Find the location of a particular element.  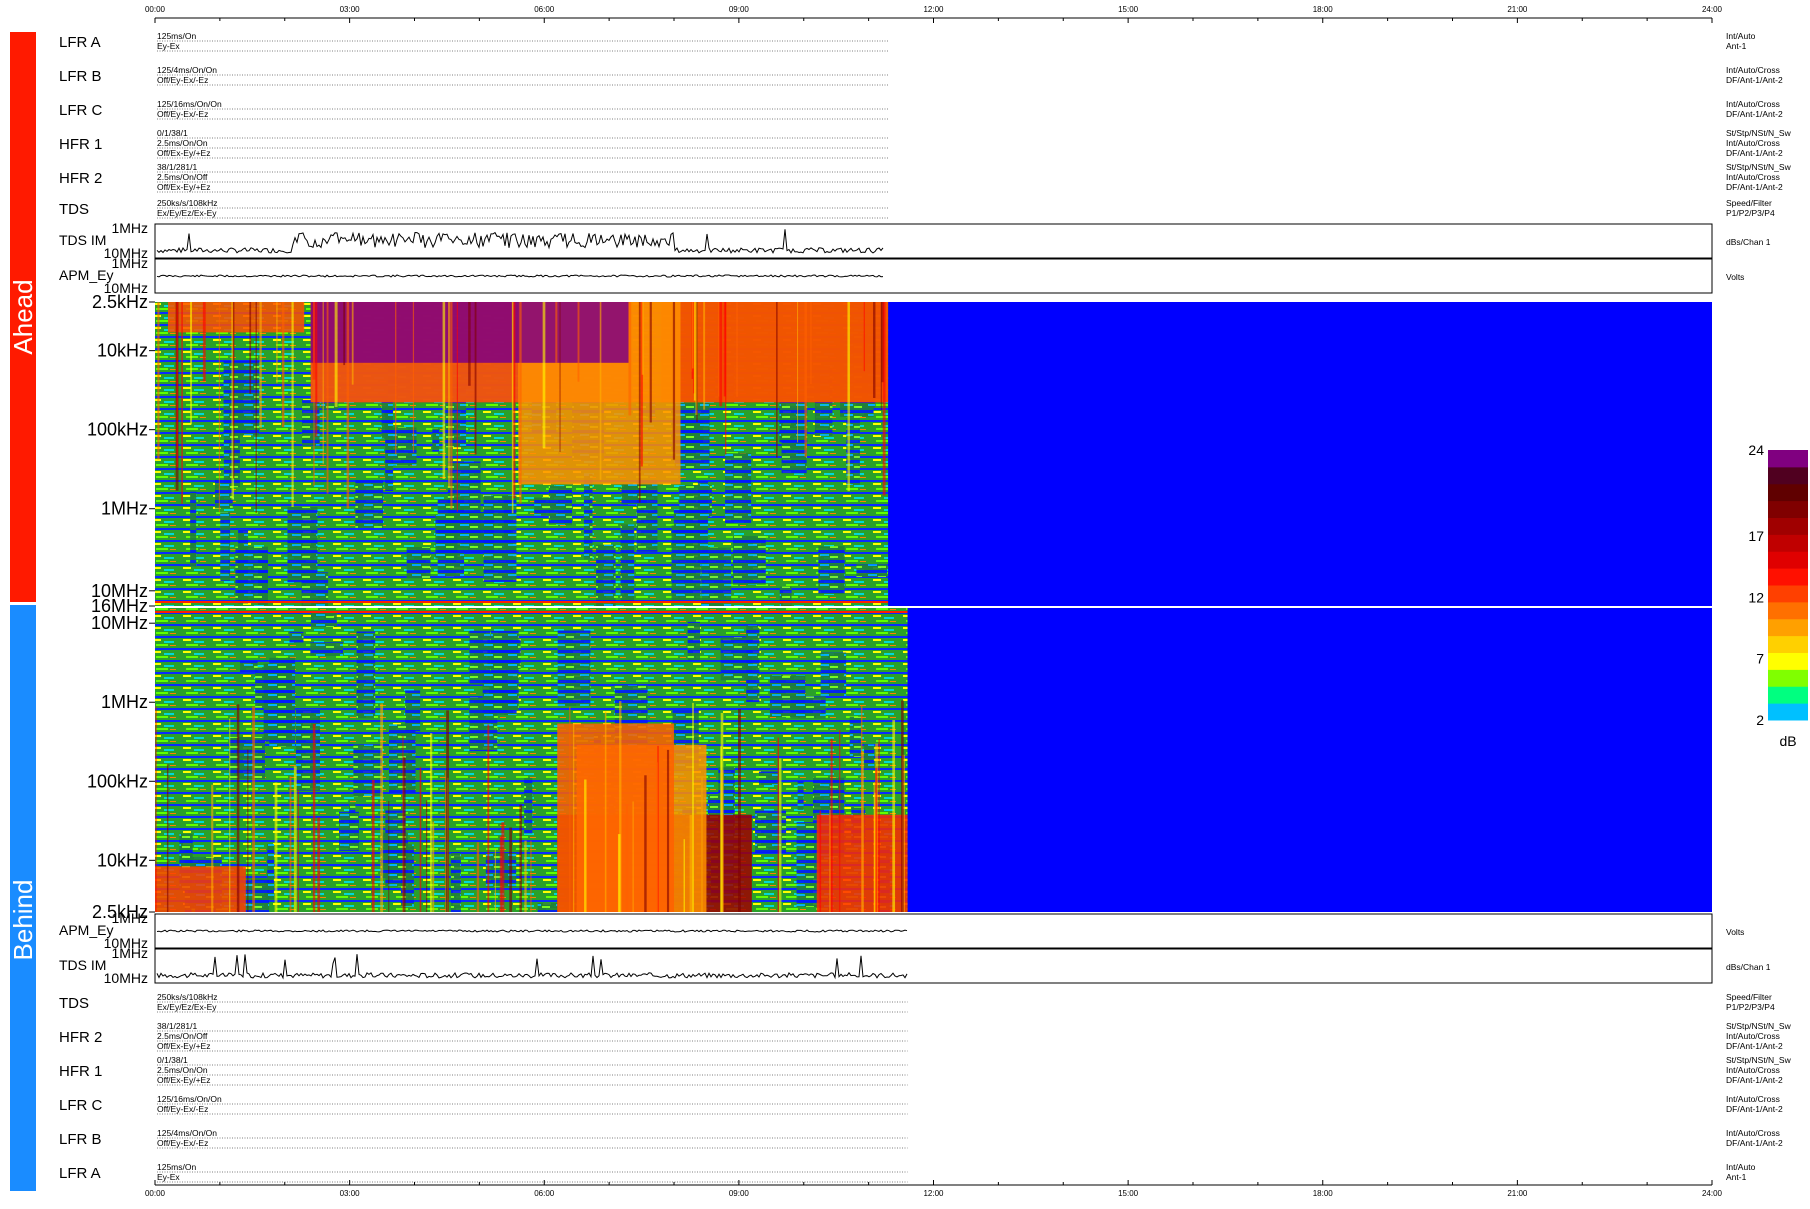

instrument-label: HFR 1 is located at coordinates (80, 1071).